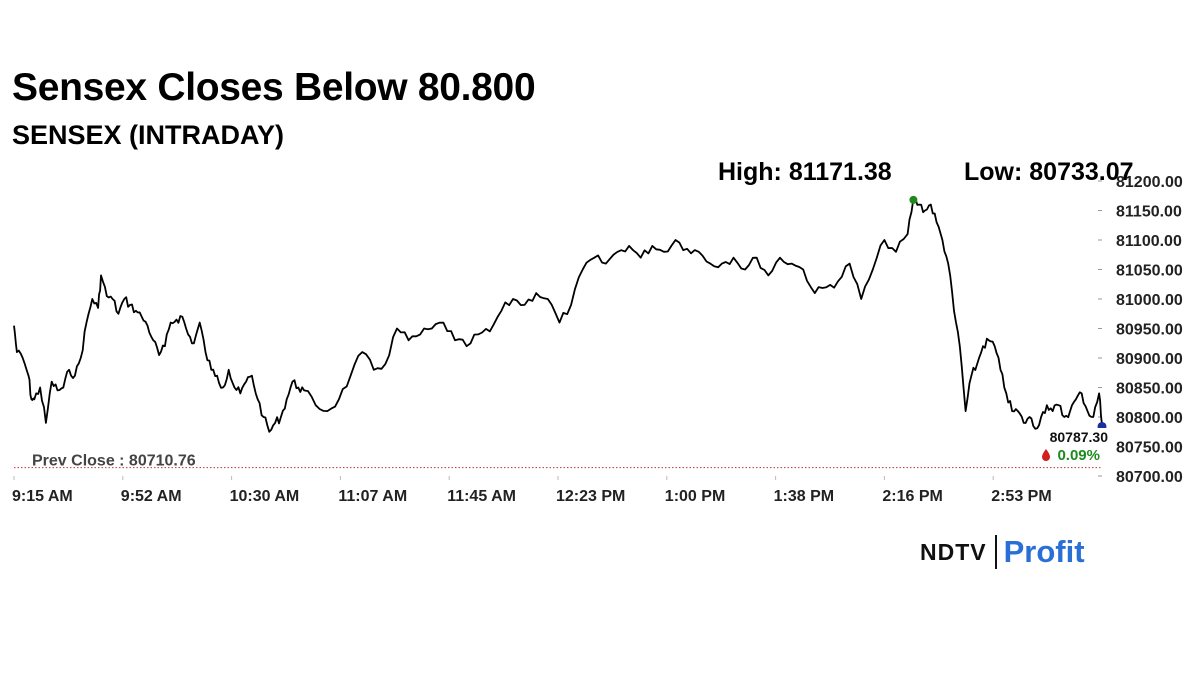  I want to click on last-value-label: 80787.30, so click(1079, 437).